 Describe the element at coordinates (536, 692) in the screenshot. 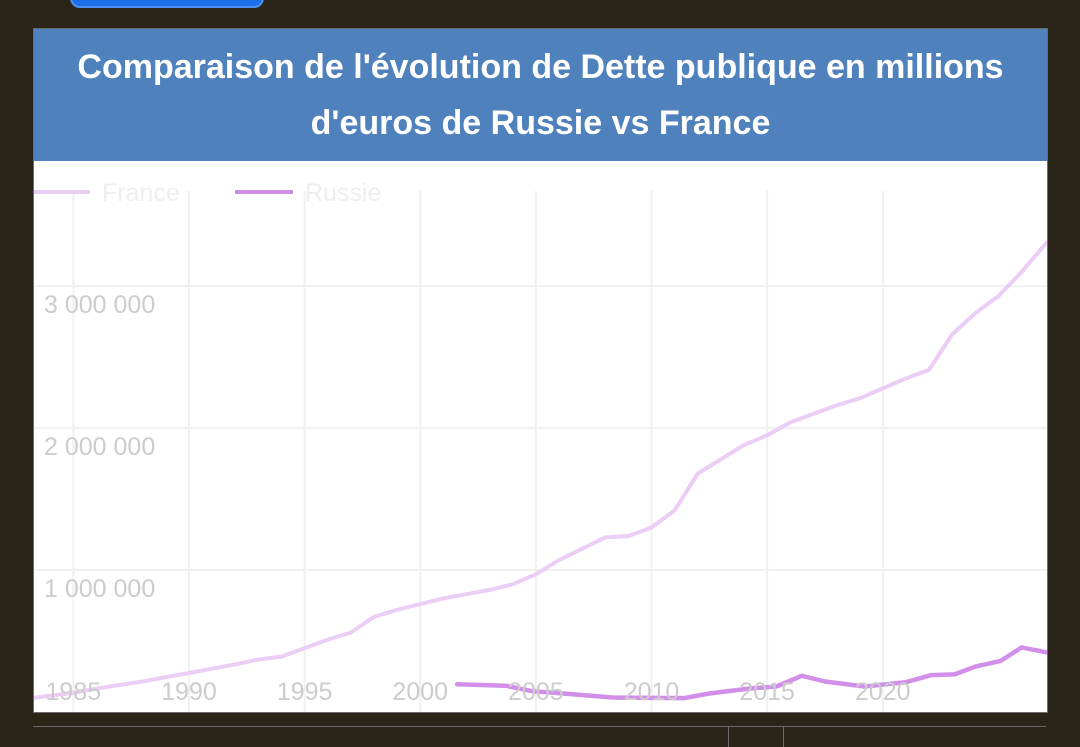

I see `x-tick-label: 2005` at that location.